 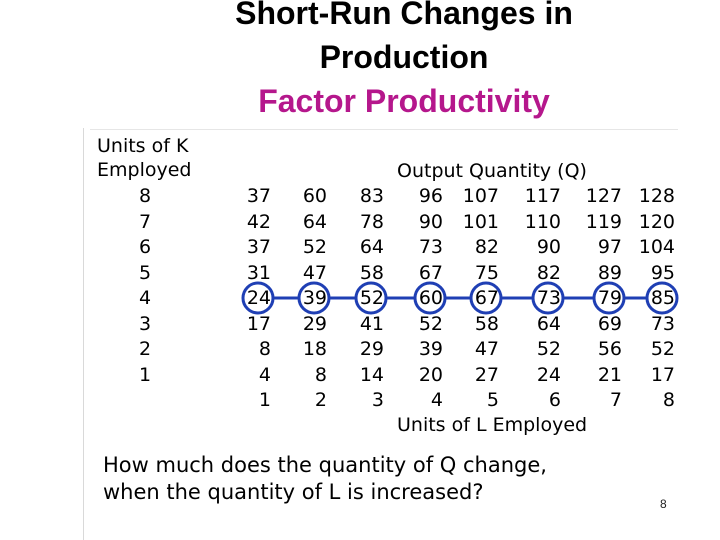 I want to click on output-cell: 107, so click(x=480, y=196).